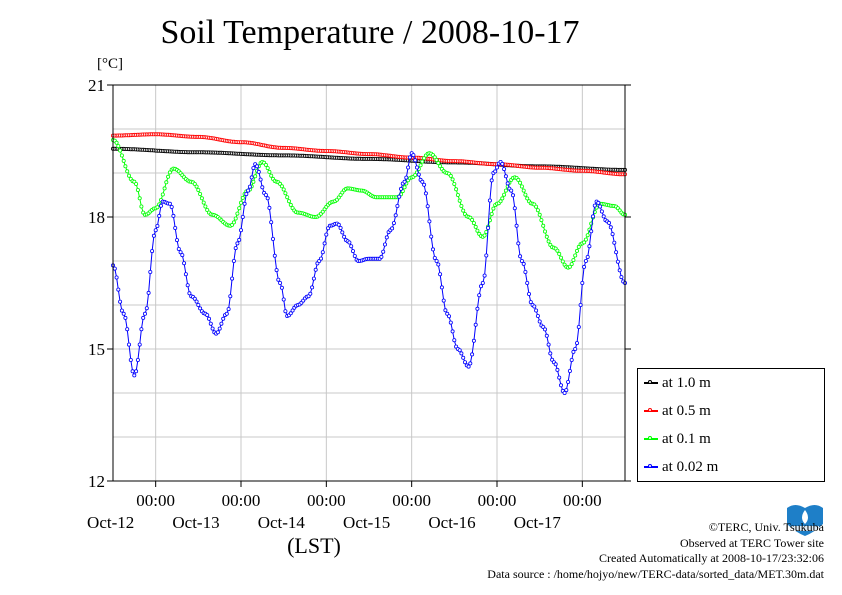 The height and width of the screenshot is (595, 842). I want to click on legend-item-01m: at 0.1 m, so click(677, 439).